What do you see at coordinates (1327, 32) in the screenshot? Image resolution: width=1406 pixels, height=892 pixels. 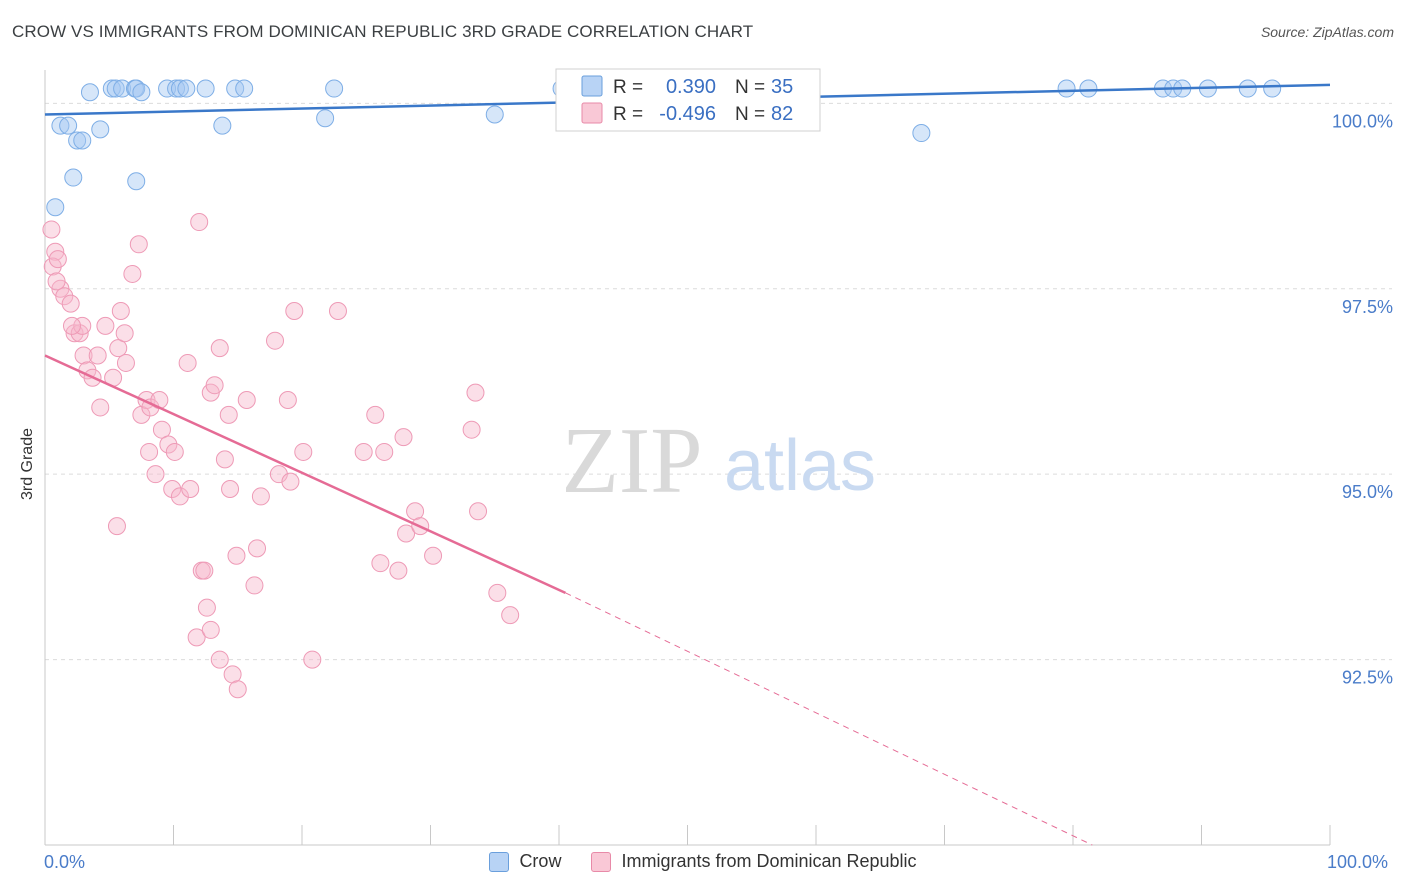 I see `source-label: Source: ZipAtlas.com` at bounding box center [1327, 32].